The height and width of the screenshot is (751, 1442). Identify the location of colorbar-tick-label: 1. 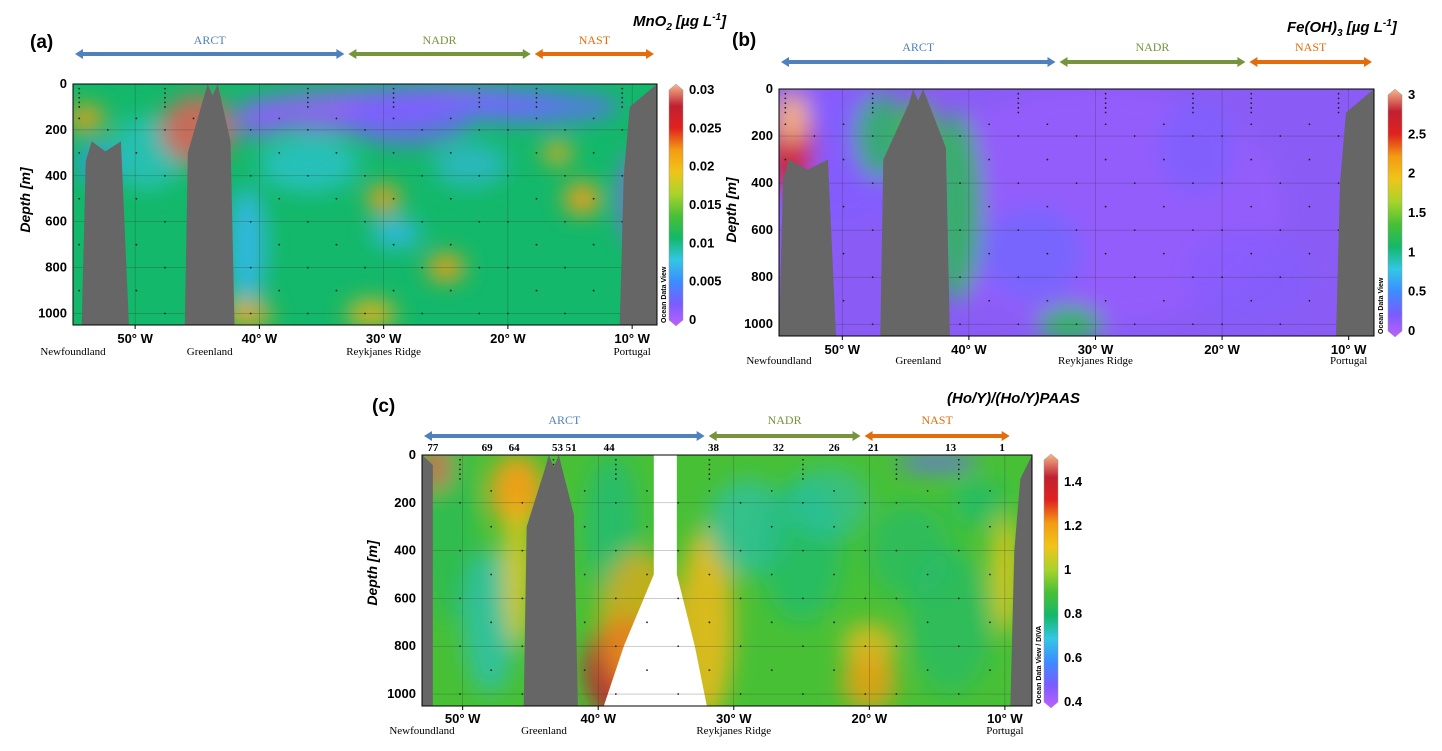
(1067, 569).